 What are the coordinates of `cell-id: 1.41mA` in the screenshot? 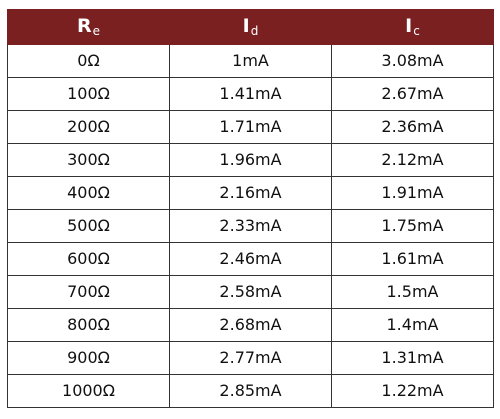 It's located at (250, 94).